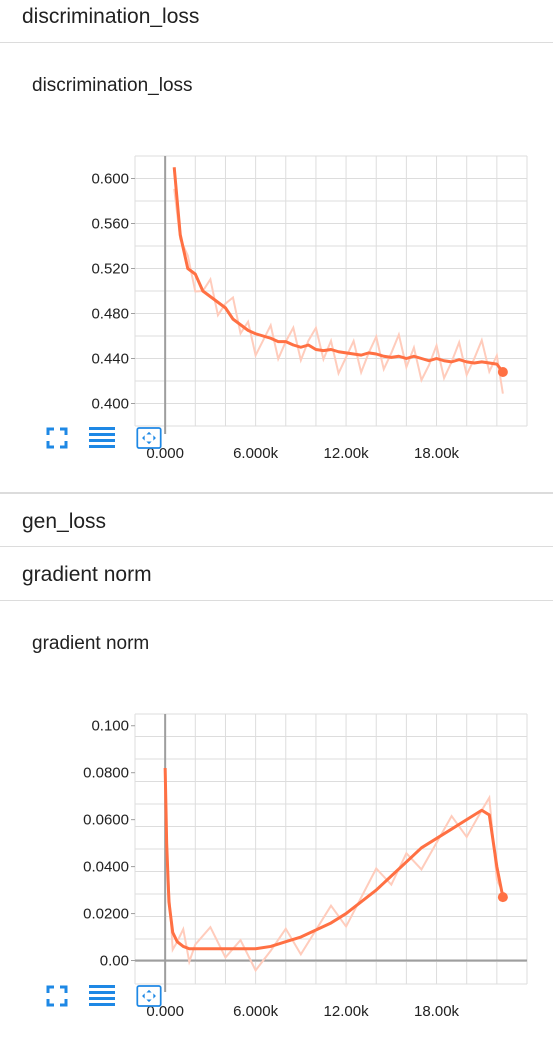 Image resolution: width=553 pixels, height=1042 pixels. Describe the element at coordinates (106, 820) in the screenshot. I see `y-tick-label: 0.0600` at that location.